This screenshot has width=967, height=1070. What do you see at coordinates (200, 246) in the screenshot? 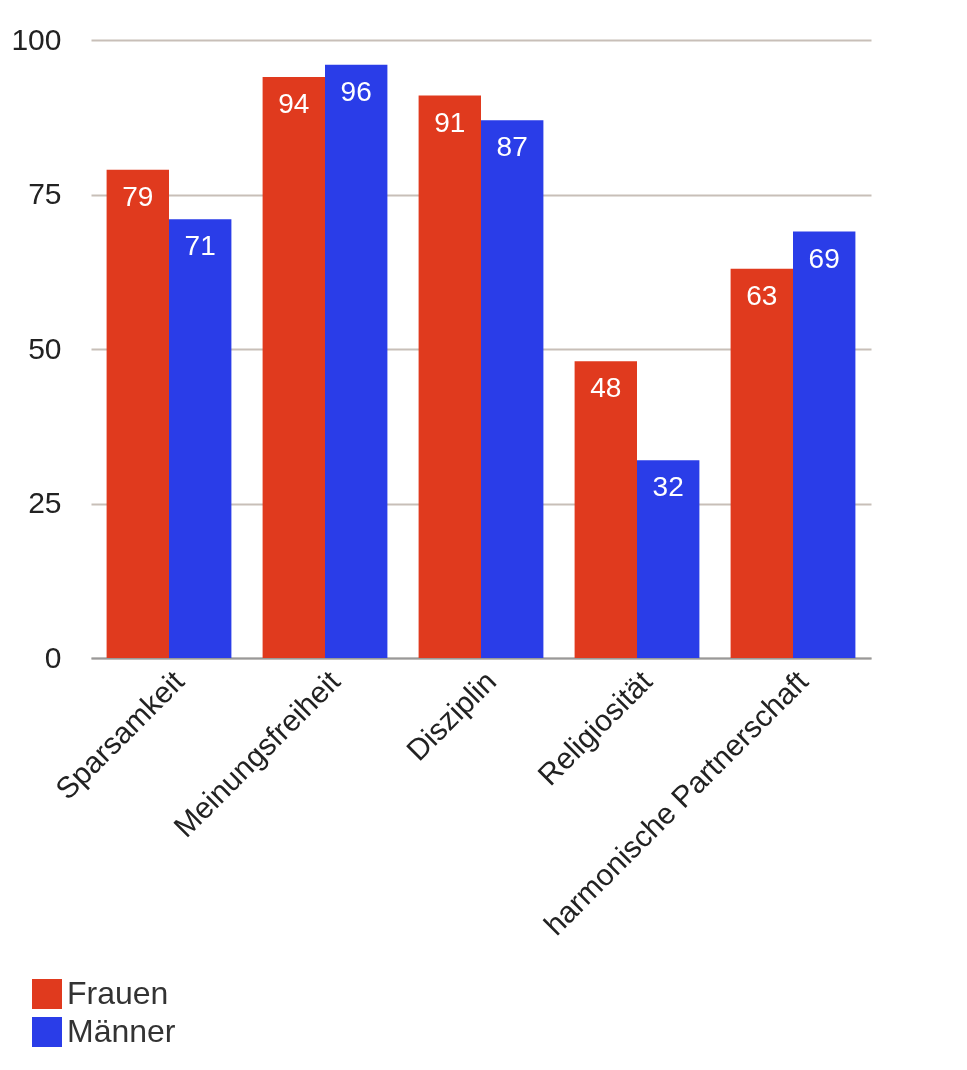
I see `data-label: 71` at bounding box center [200, 246].